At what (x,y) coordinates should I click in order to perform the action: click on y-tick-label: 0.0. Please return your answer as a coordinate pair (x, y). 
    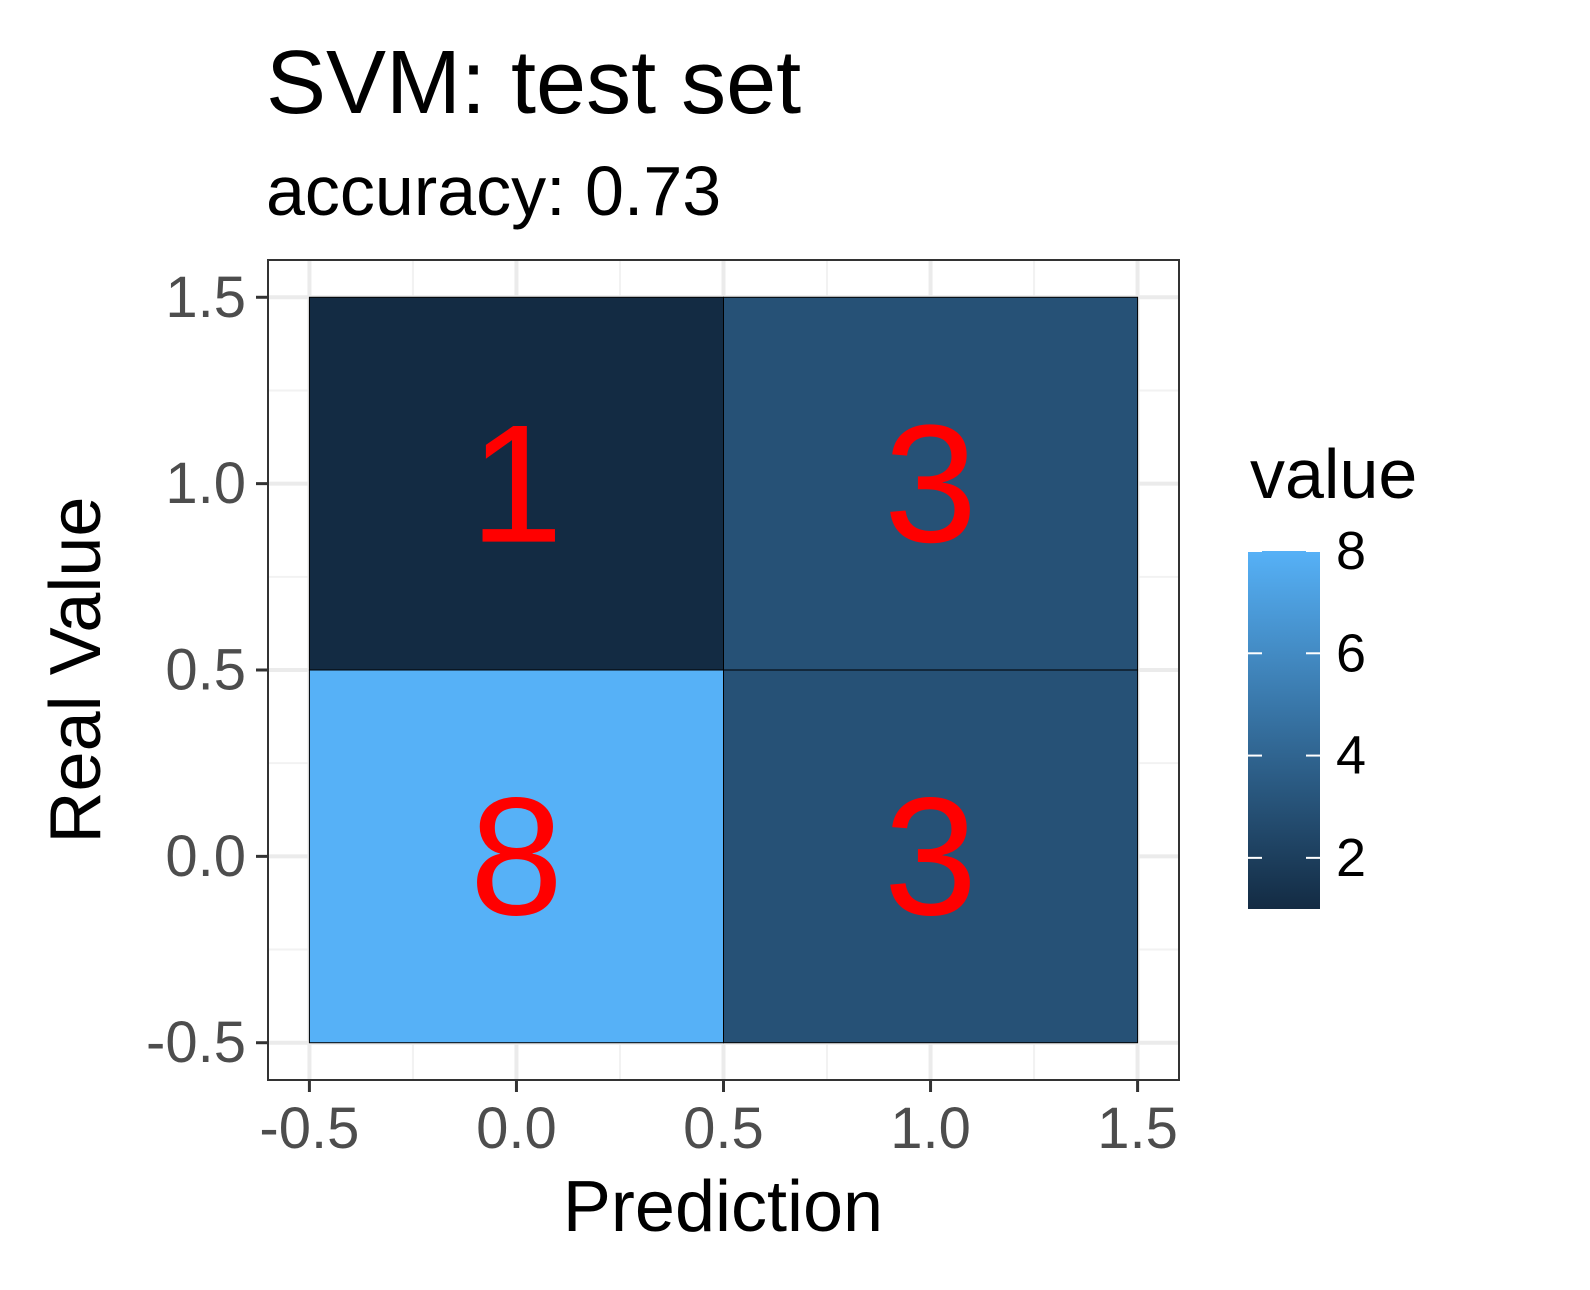
    Looking at the image, I should click on (205, 856).